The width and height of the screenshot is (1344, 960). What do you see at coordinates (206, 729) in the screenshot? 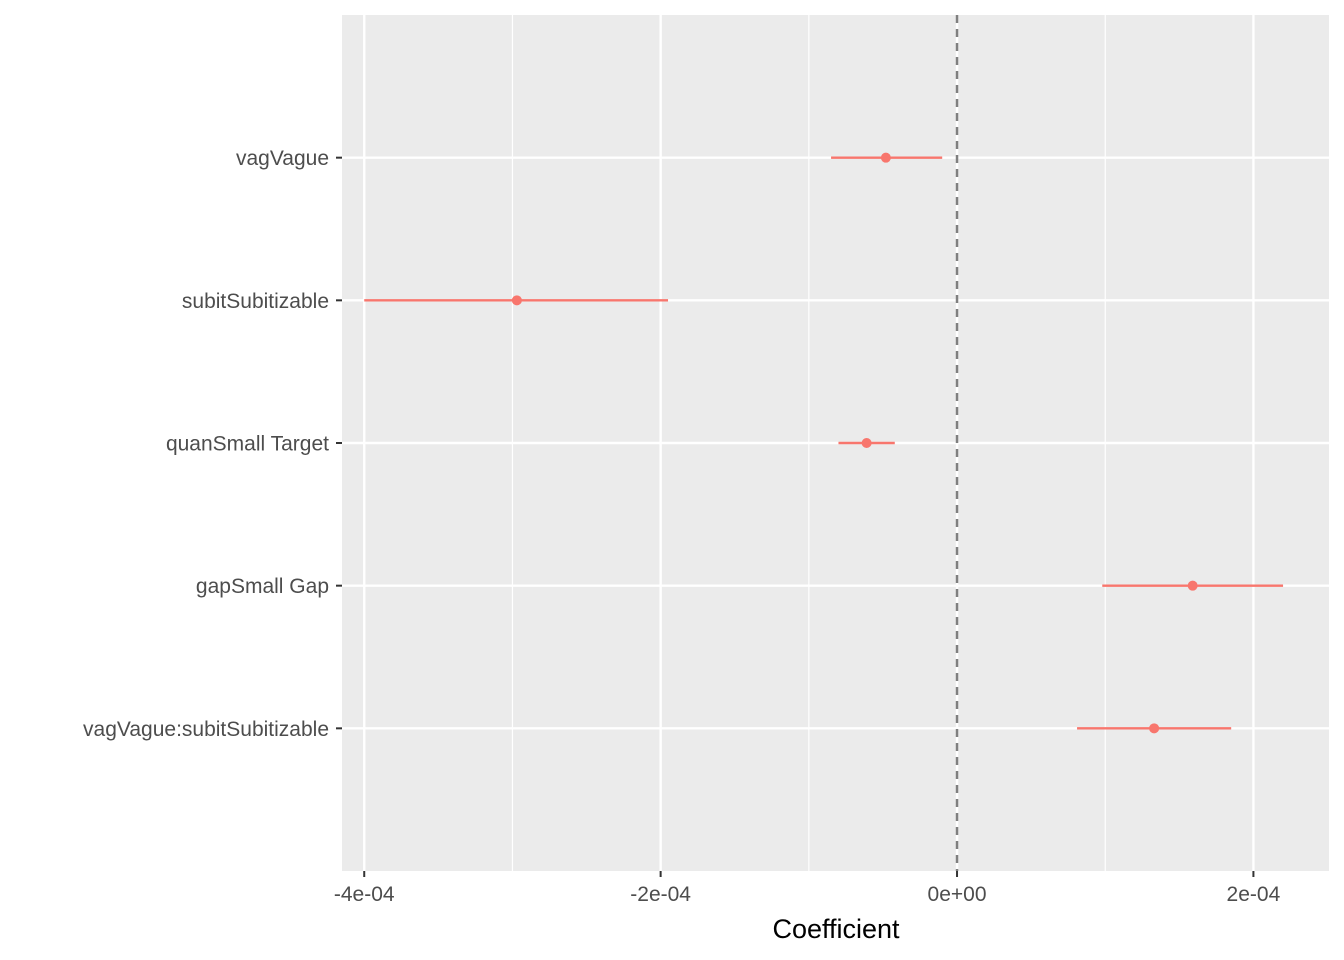
I see `y-tick-label: vagVague:subitSubitizable` at bounding box center [206, 729].